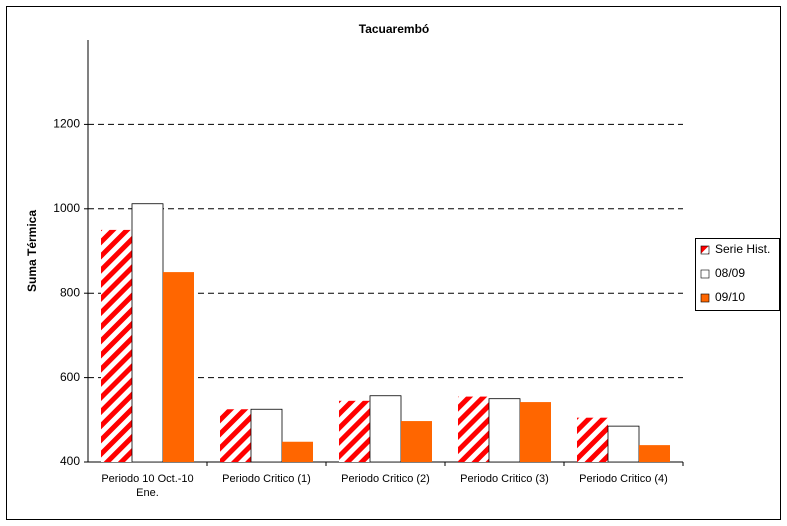 This screenshot has width=787, height=526. Describe the element at coordinates (730, 297) in the screenshot. I see `legend-label: 09/10` at that location.